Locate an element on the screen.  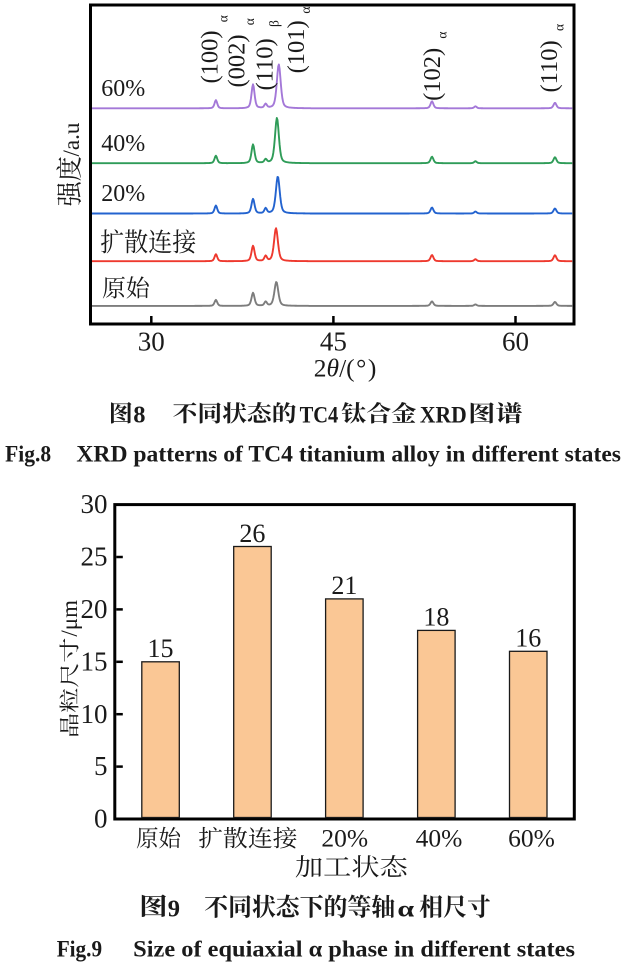
svg-text: 2θ/(°) is located at coordinates (345, 367).